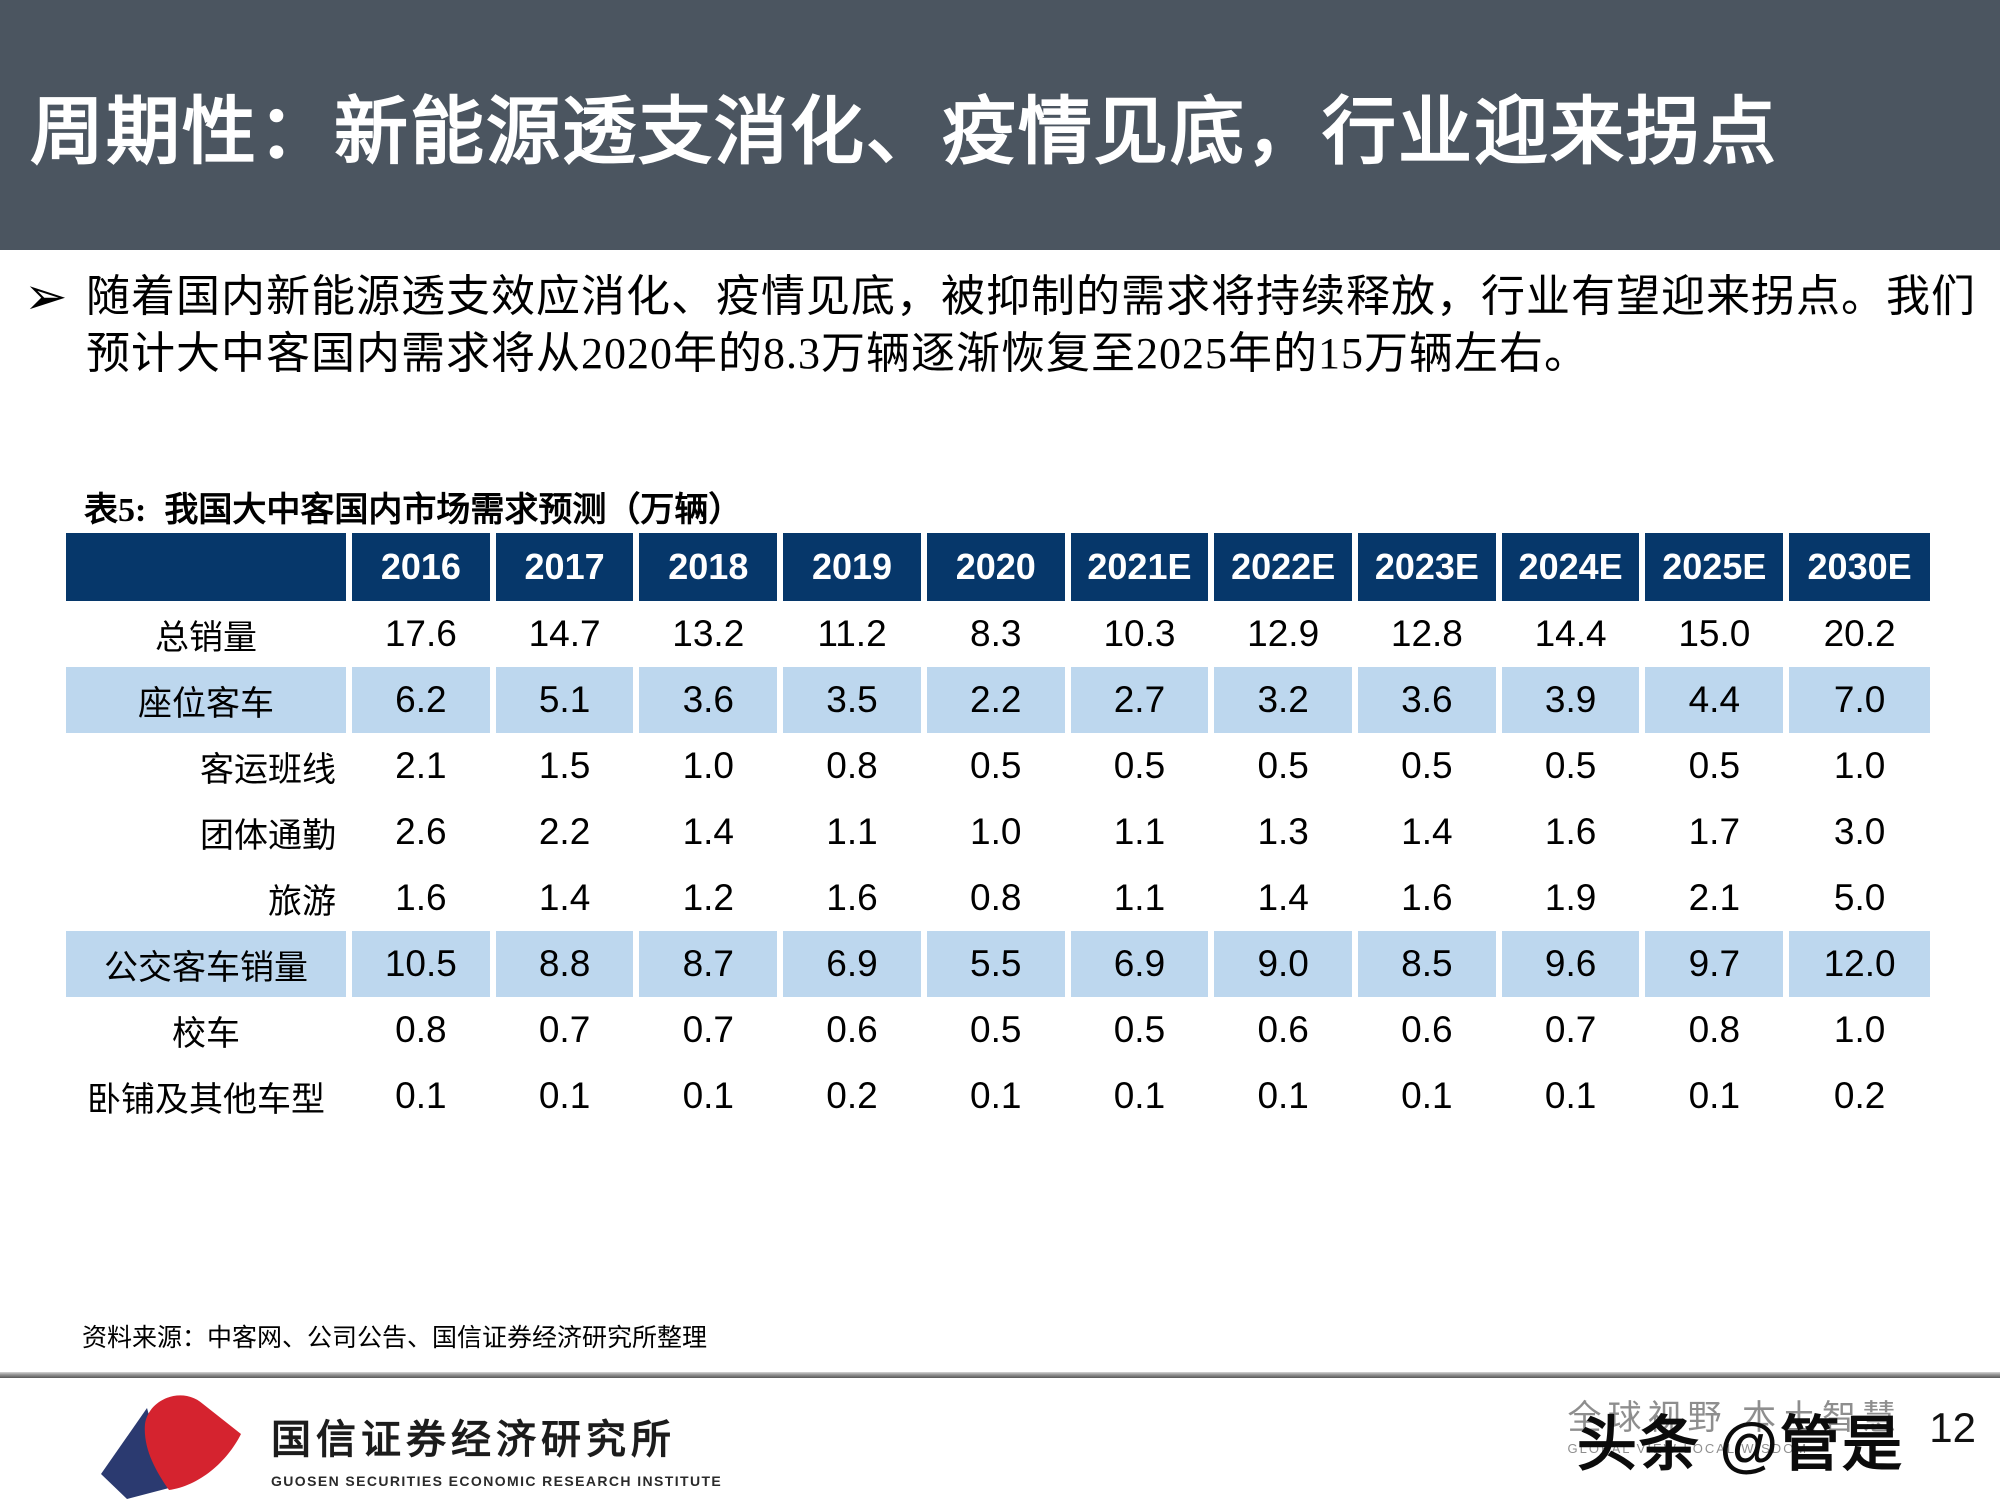 The image size is (2000, 1500). What do you see at coordinates (707, 567) in the screenshot?
I see `year-column-header: 2018` at bounding box center [707, 567].